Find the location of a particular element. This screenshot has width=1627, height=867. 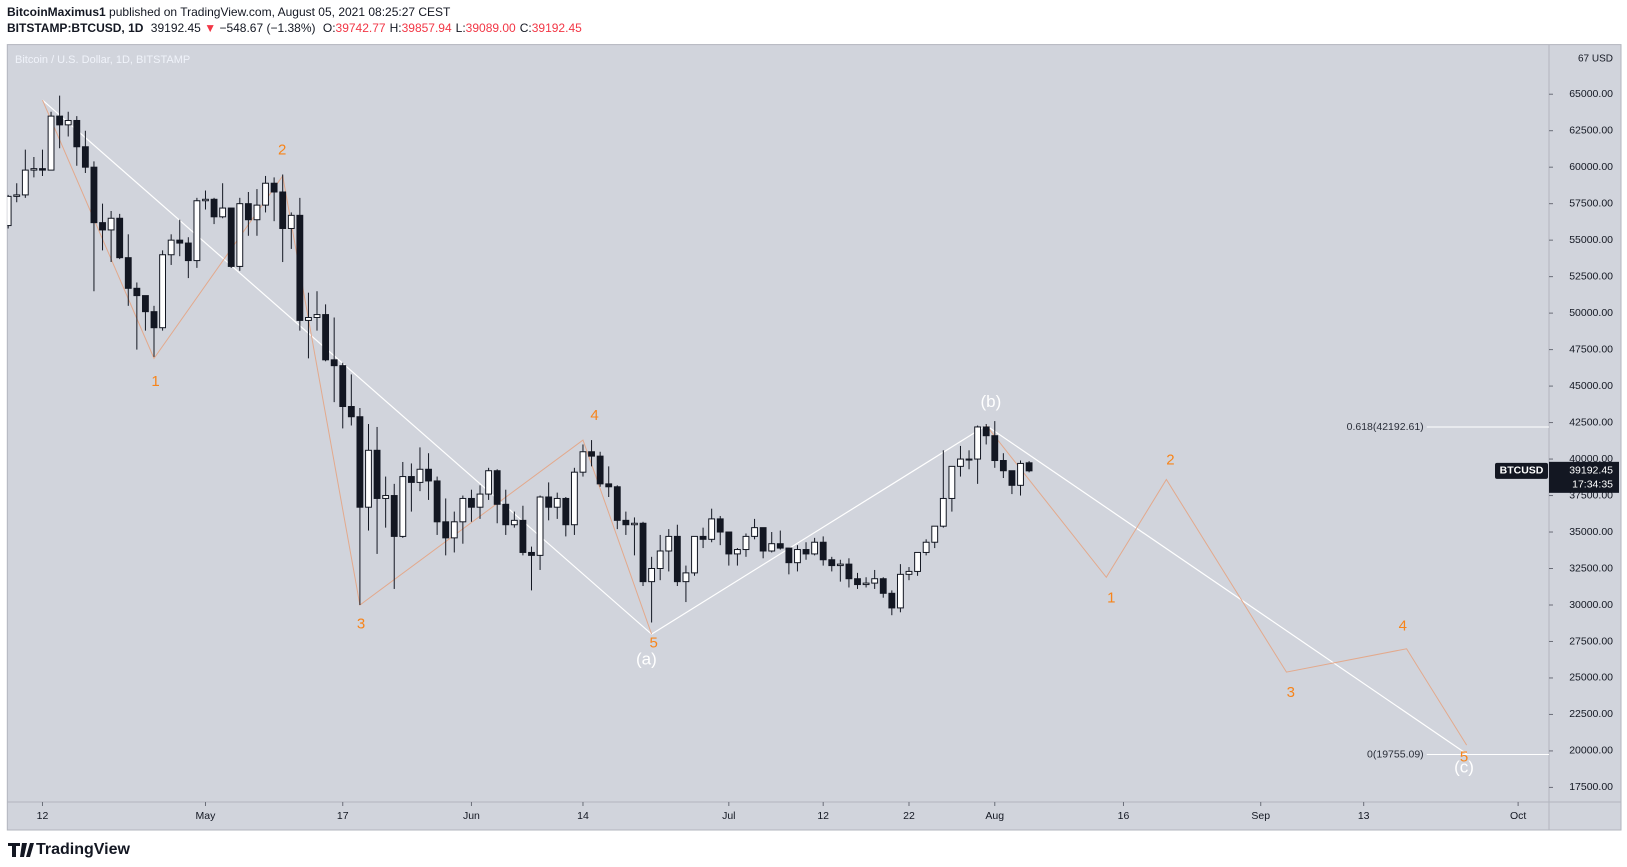

wave-label: 3 is located at coordinates (1291, 692).